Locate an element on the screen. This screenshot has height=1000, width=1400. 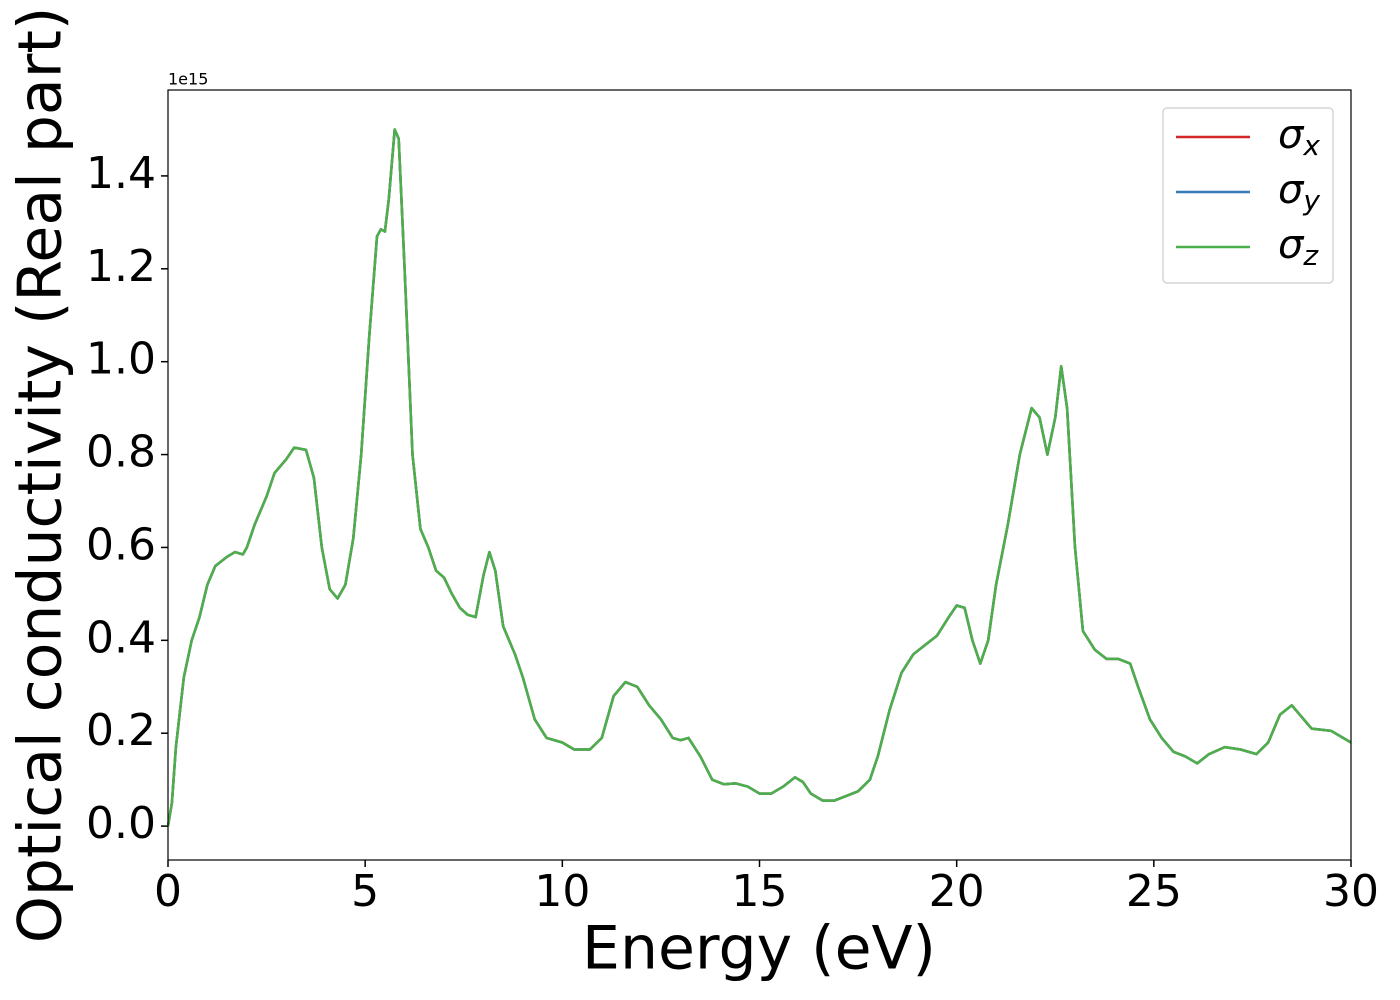
x-tick-label: 5 is located at coordinates (365, 891).